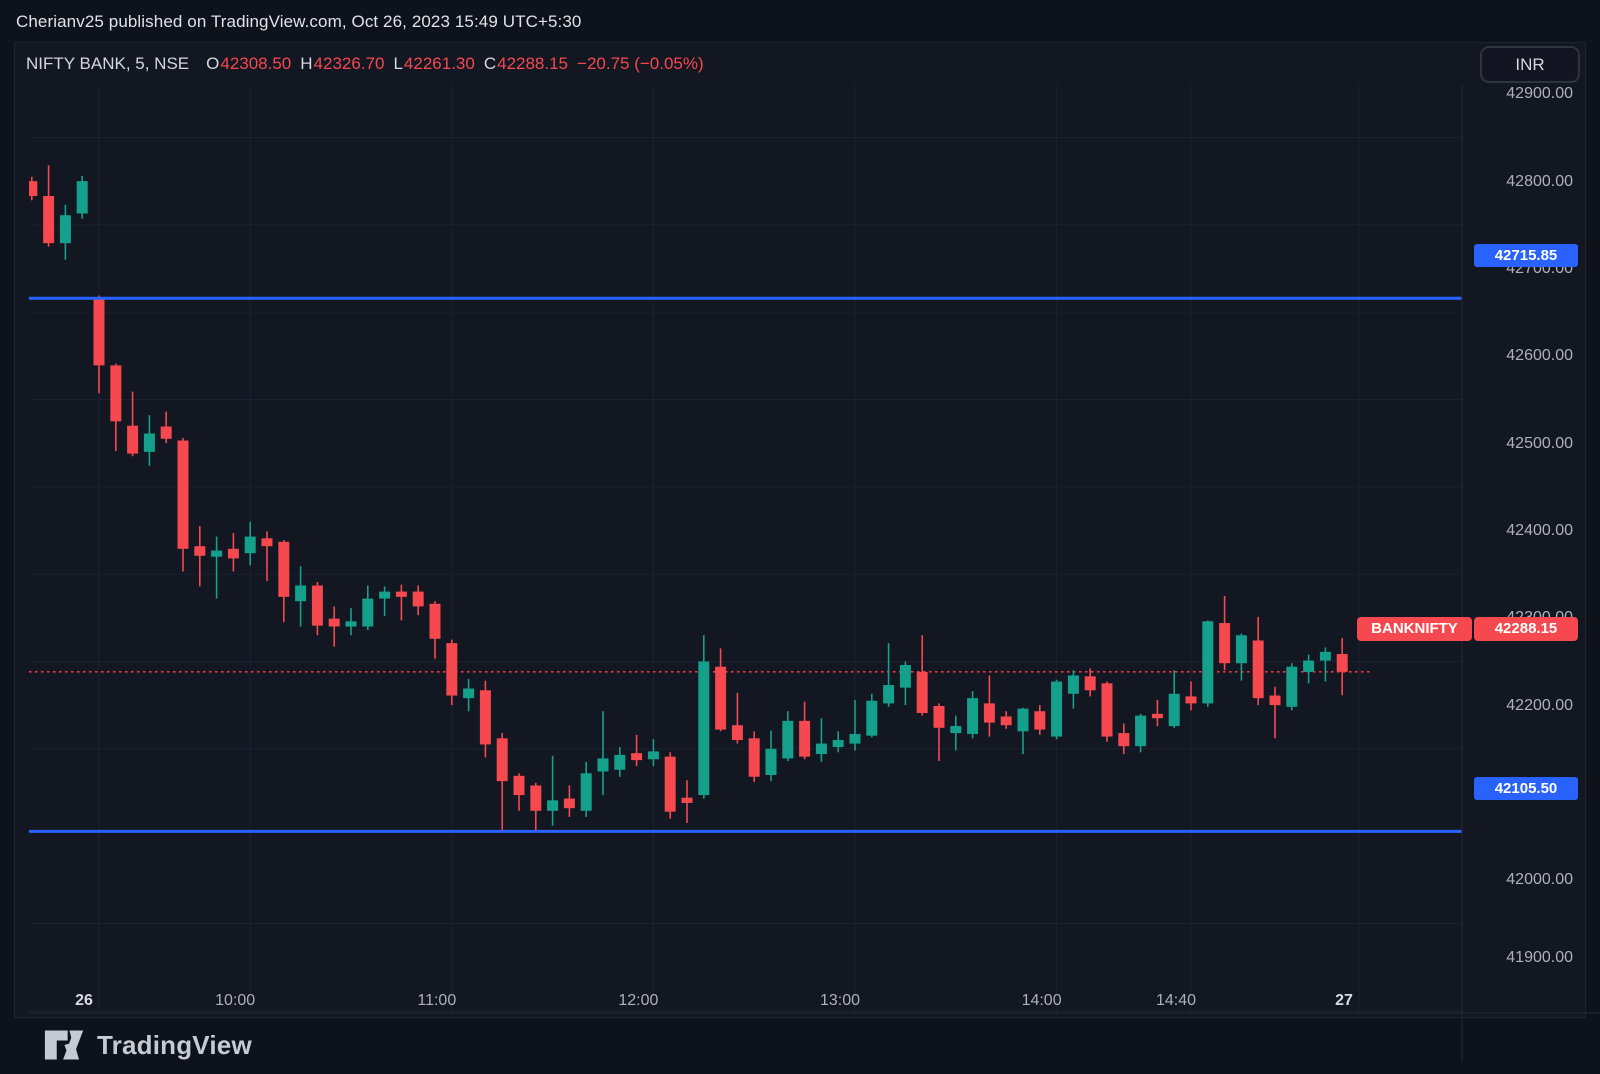  What do you see at coordinates (434, 63) in the screenshot?
I see `low-value: L 42261.30` at bounding box center [434, 63].